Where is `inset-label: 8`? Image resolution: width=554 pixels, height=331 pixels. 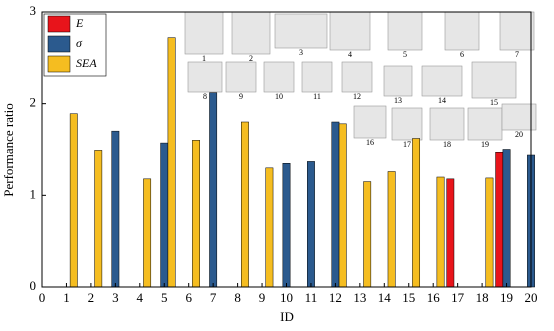 inset-label: 8 is located at coordinates (205, 96).